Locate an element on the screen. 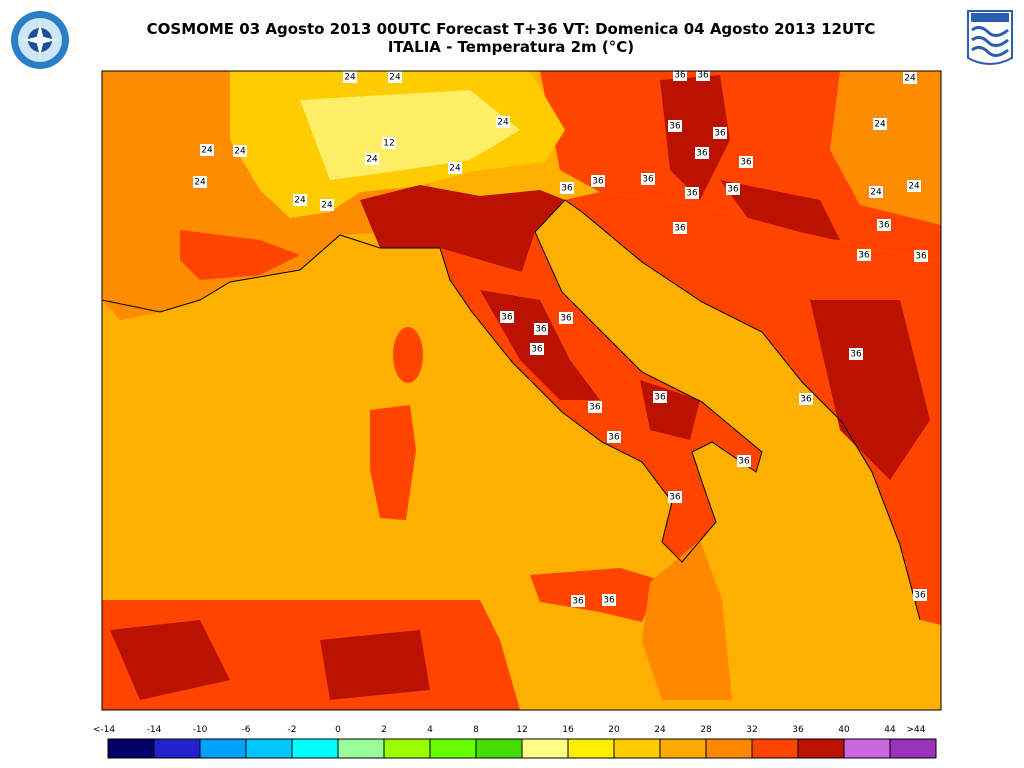 Image resolution: width=1024 pixels, height=768 pixels. logo-right is located at coordinates (990, 37).